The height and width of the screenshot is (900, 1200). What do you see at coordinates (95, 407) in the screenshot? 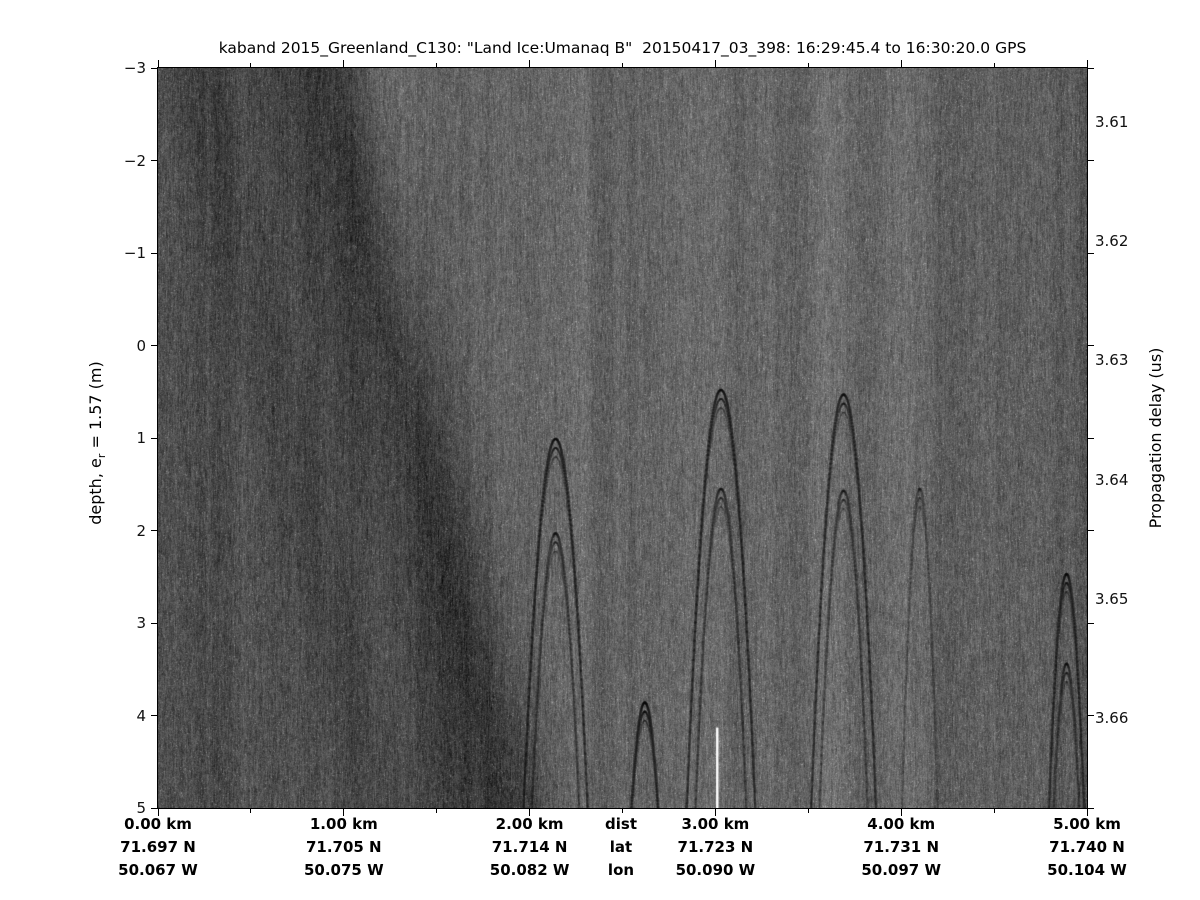
I see `left-axis-label-suffix: = 1.57 (m)` at bounding box center [95, 407].